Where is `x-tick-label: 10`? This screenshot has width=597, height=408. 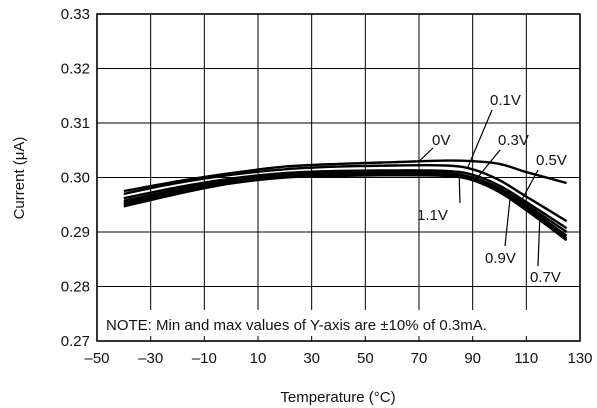
x-tick-label: 10 is located at coordinates (258, 358).